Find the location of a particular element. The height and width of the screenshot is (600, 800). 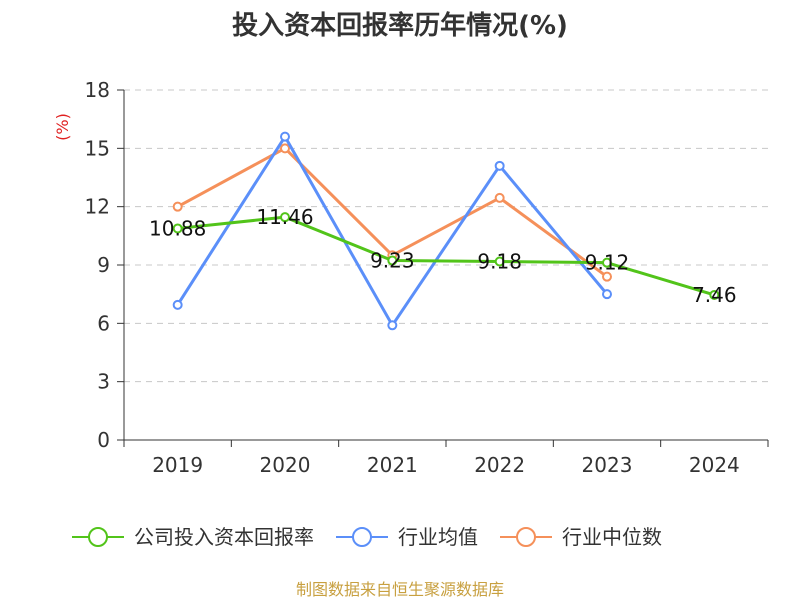

y-tick-label: 6 is located at coordinates (103, 323).